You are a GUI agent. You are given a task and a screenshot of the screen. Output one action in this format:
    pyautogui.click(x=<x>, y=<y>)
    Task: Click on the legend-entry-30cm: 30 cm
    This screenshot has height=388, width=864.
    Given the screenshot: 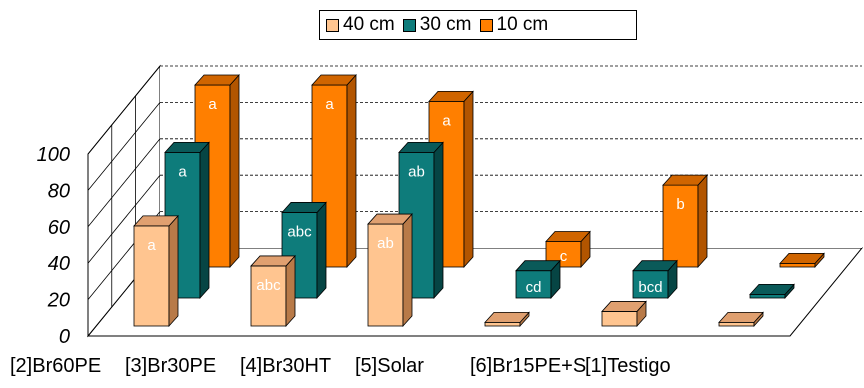 What is the action you would take?
    pyautogui.click(x=437, y=25)
    